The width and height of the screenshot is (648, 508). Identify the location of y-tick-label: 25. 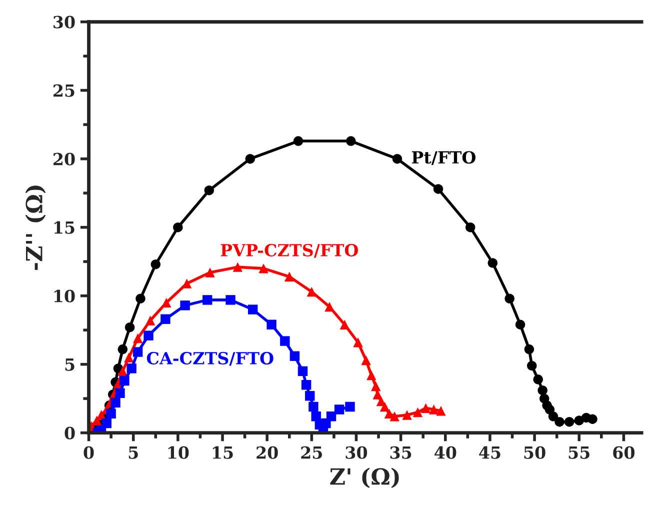
(64, 90).